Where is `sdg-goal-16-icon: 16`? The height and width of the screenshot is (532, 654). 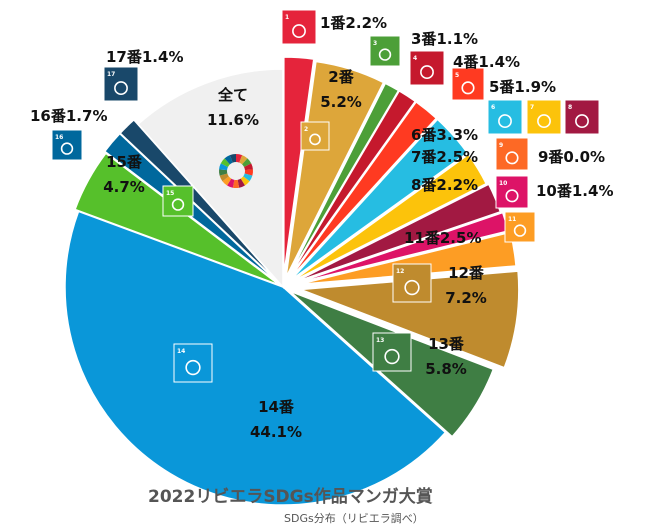
sdg-goal-16-icon: 16 is located at coordinates (67, 145).